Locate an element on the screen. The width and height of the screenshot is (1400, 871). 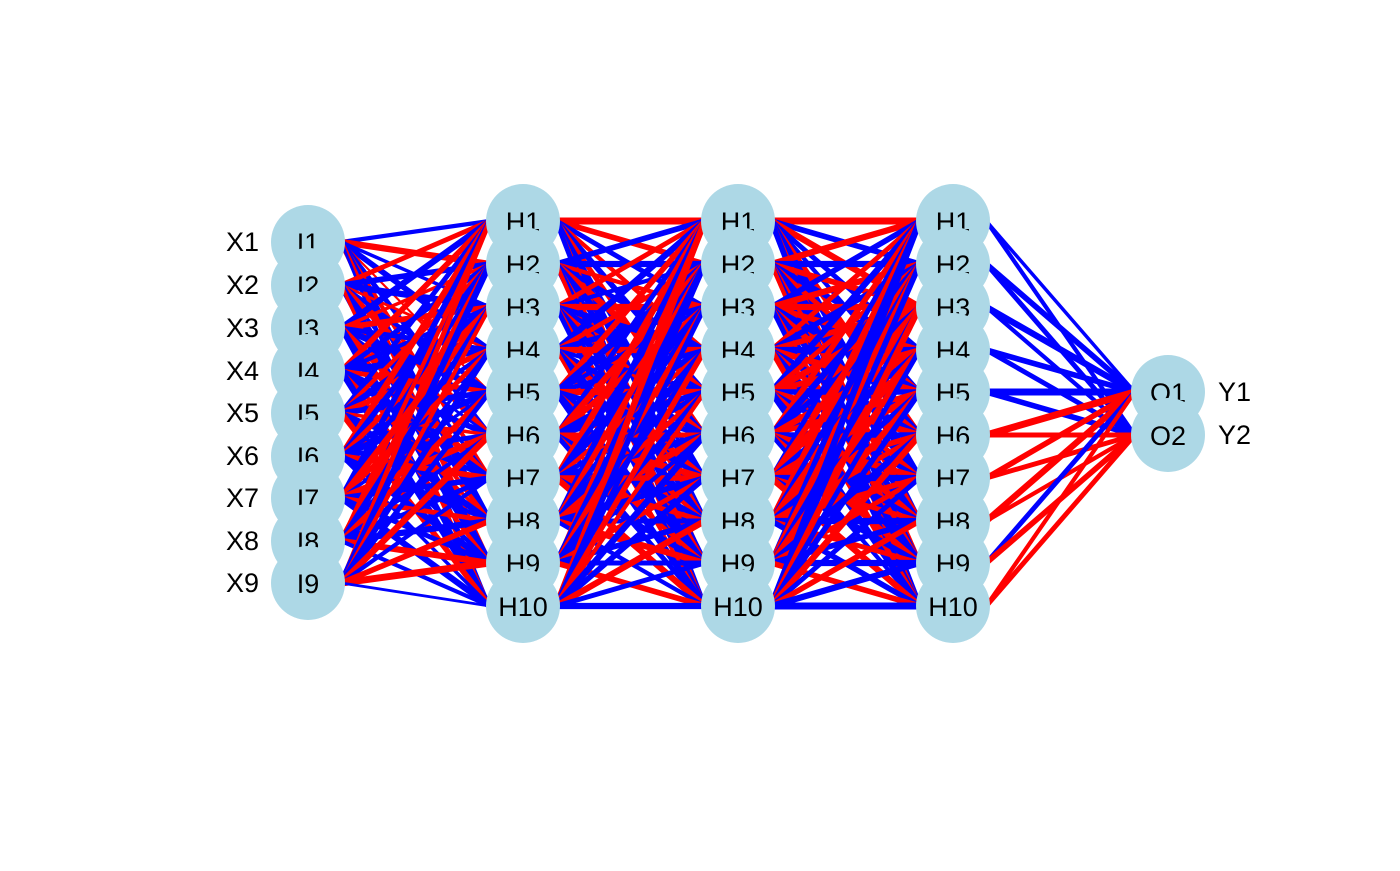
edge-hidden1-h4-to-hidden2-h1 is located at coordinates (630, 285).